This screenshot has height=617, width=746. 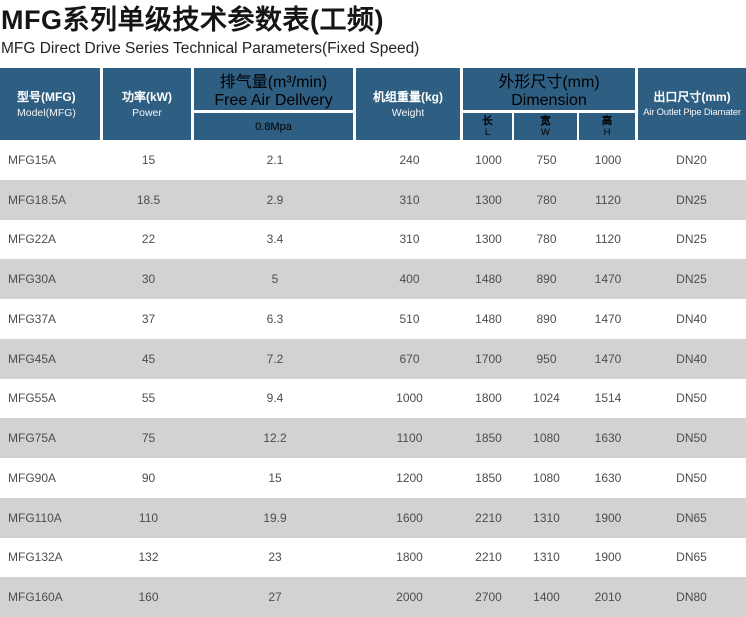 I want to click on cell-model: MFG132A, so click(x=35, y=557).